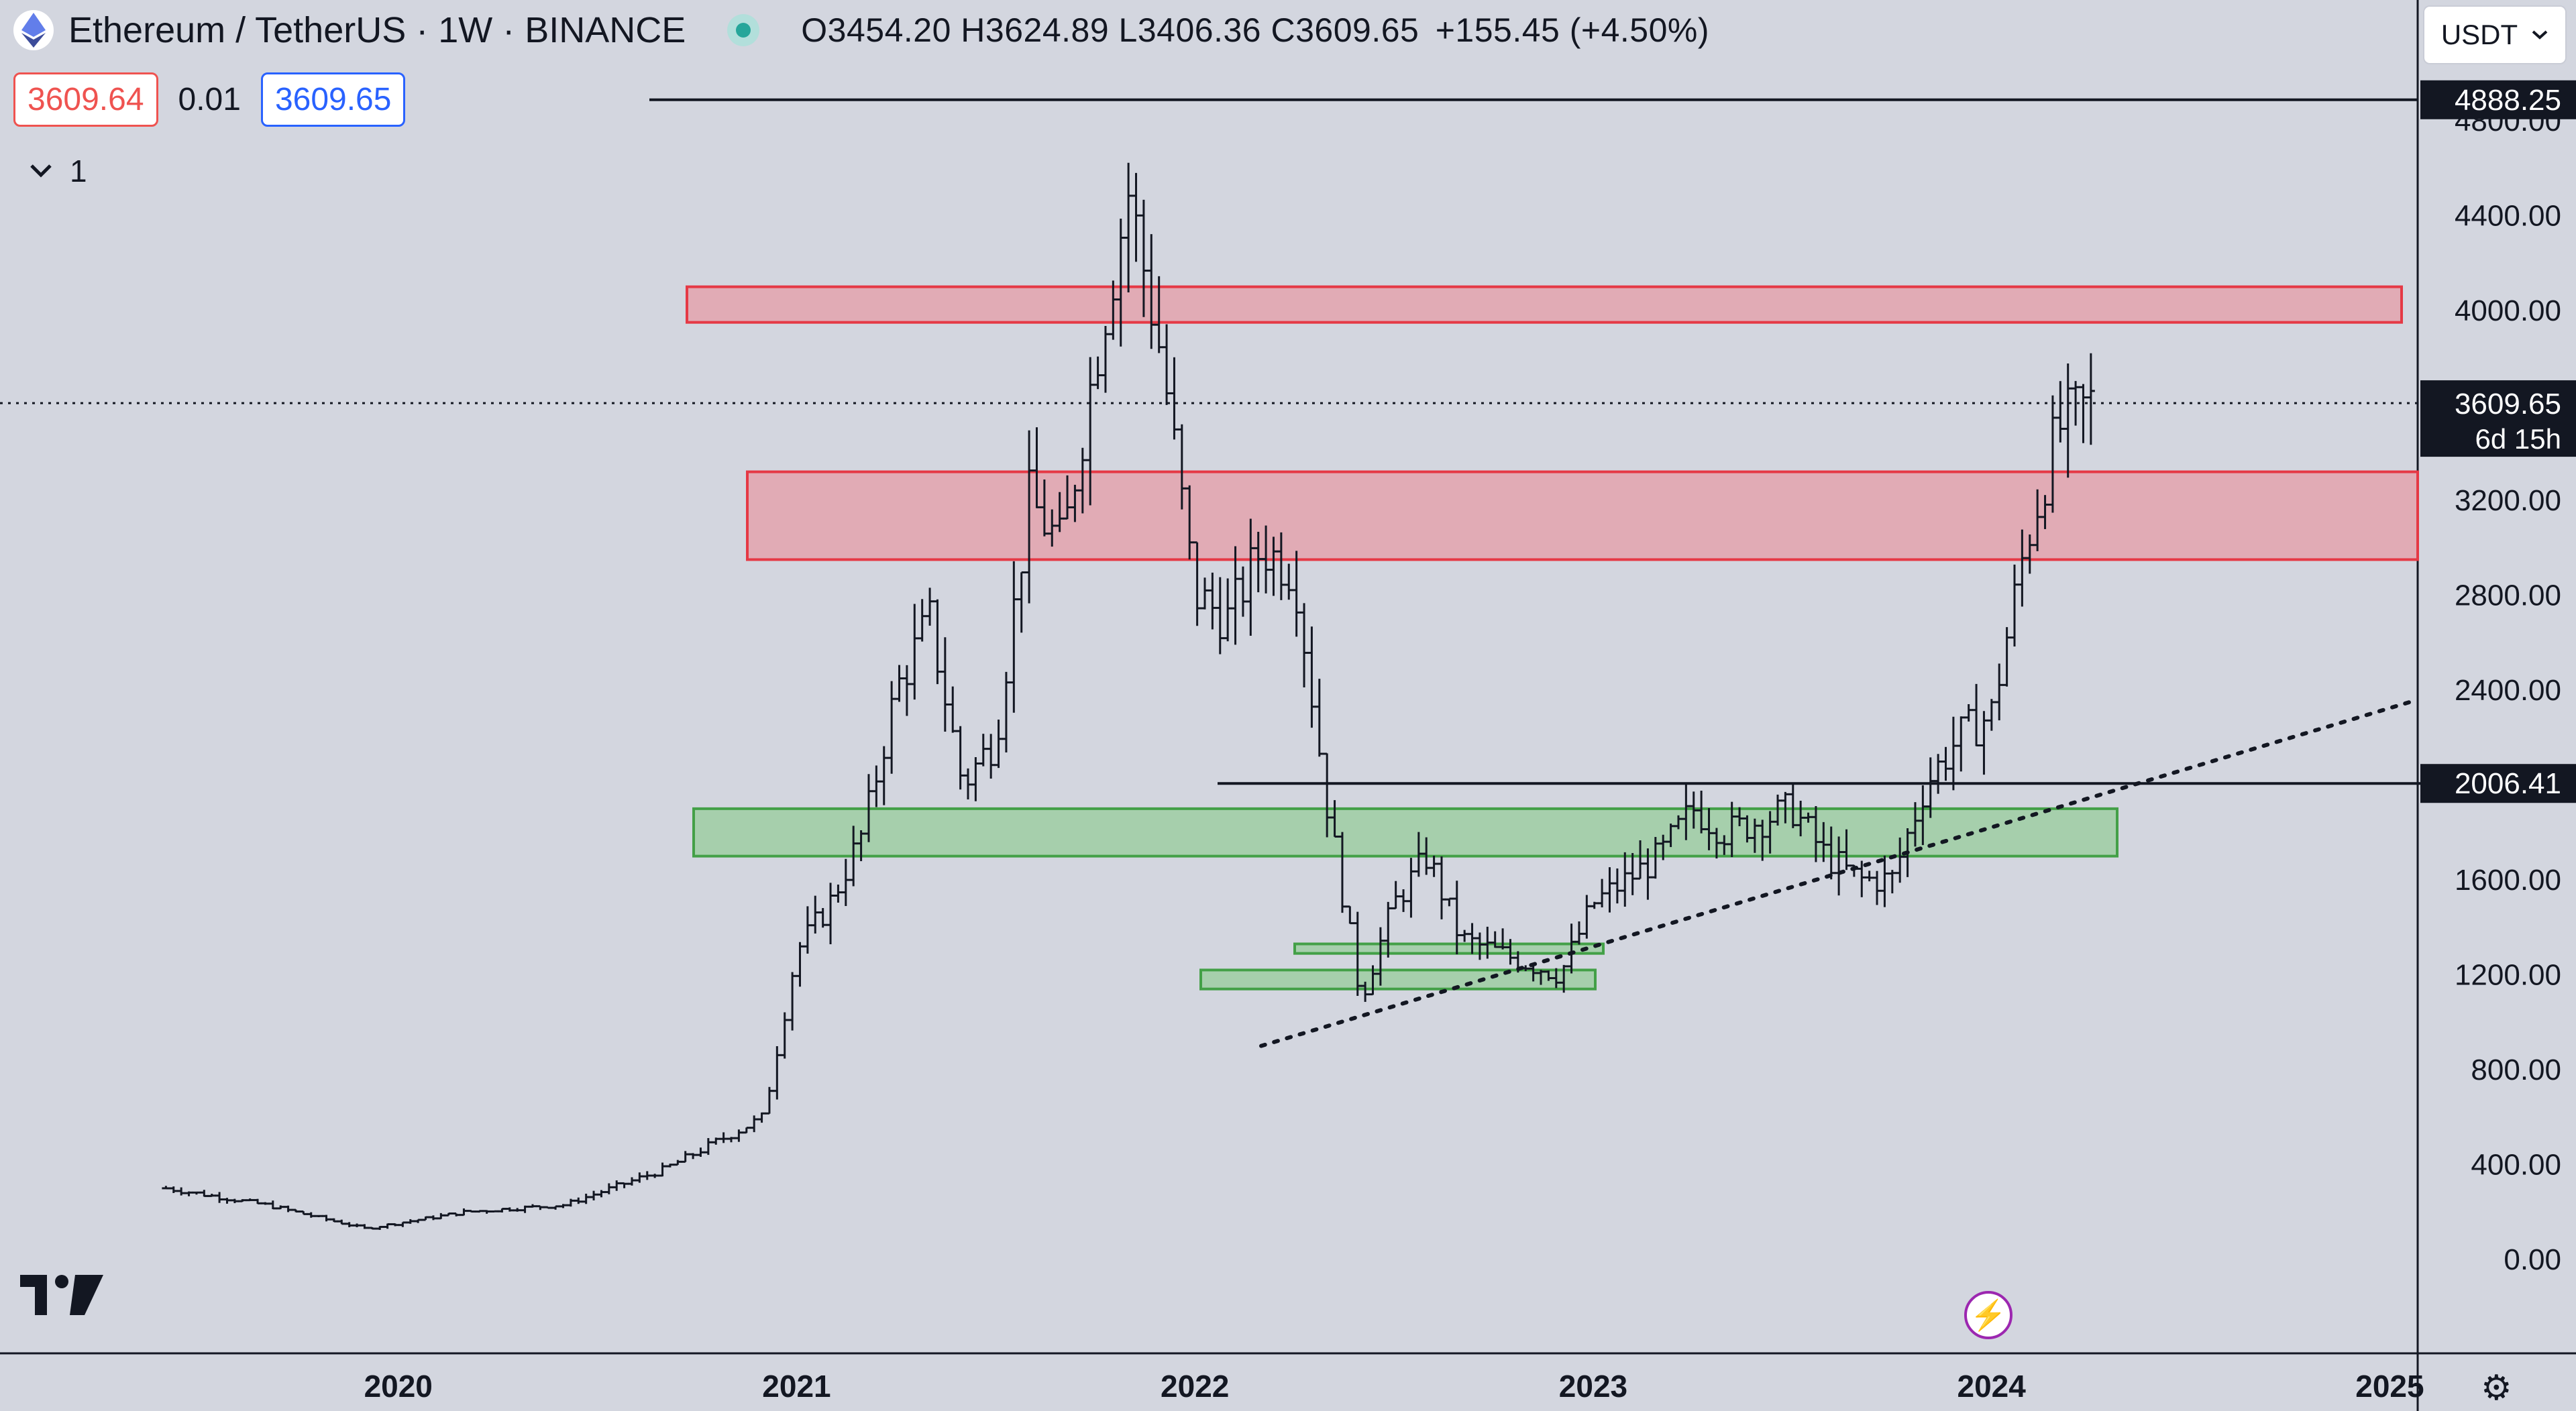  I want to click on x-tick-label: 2023, so click(1593, 1386).